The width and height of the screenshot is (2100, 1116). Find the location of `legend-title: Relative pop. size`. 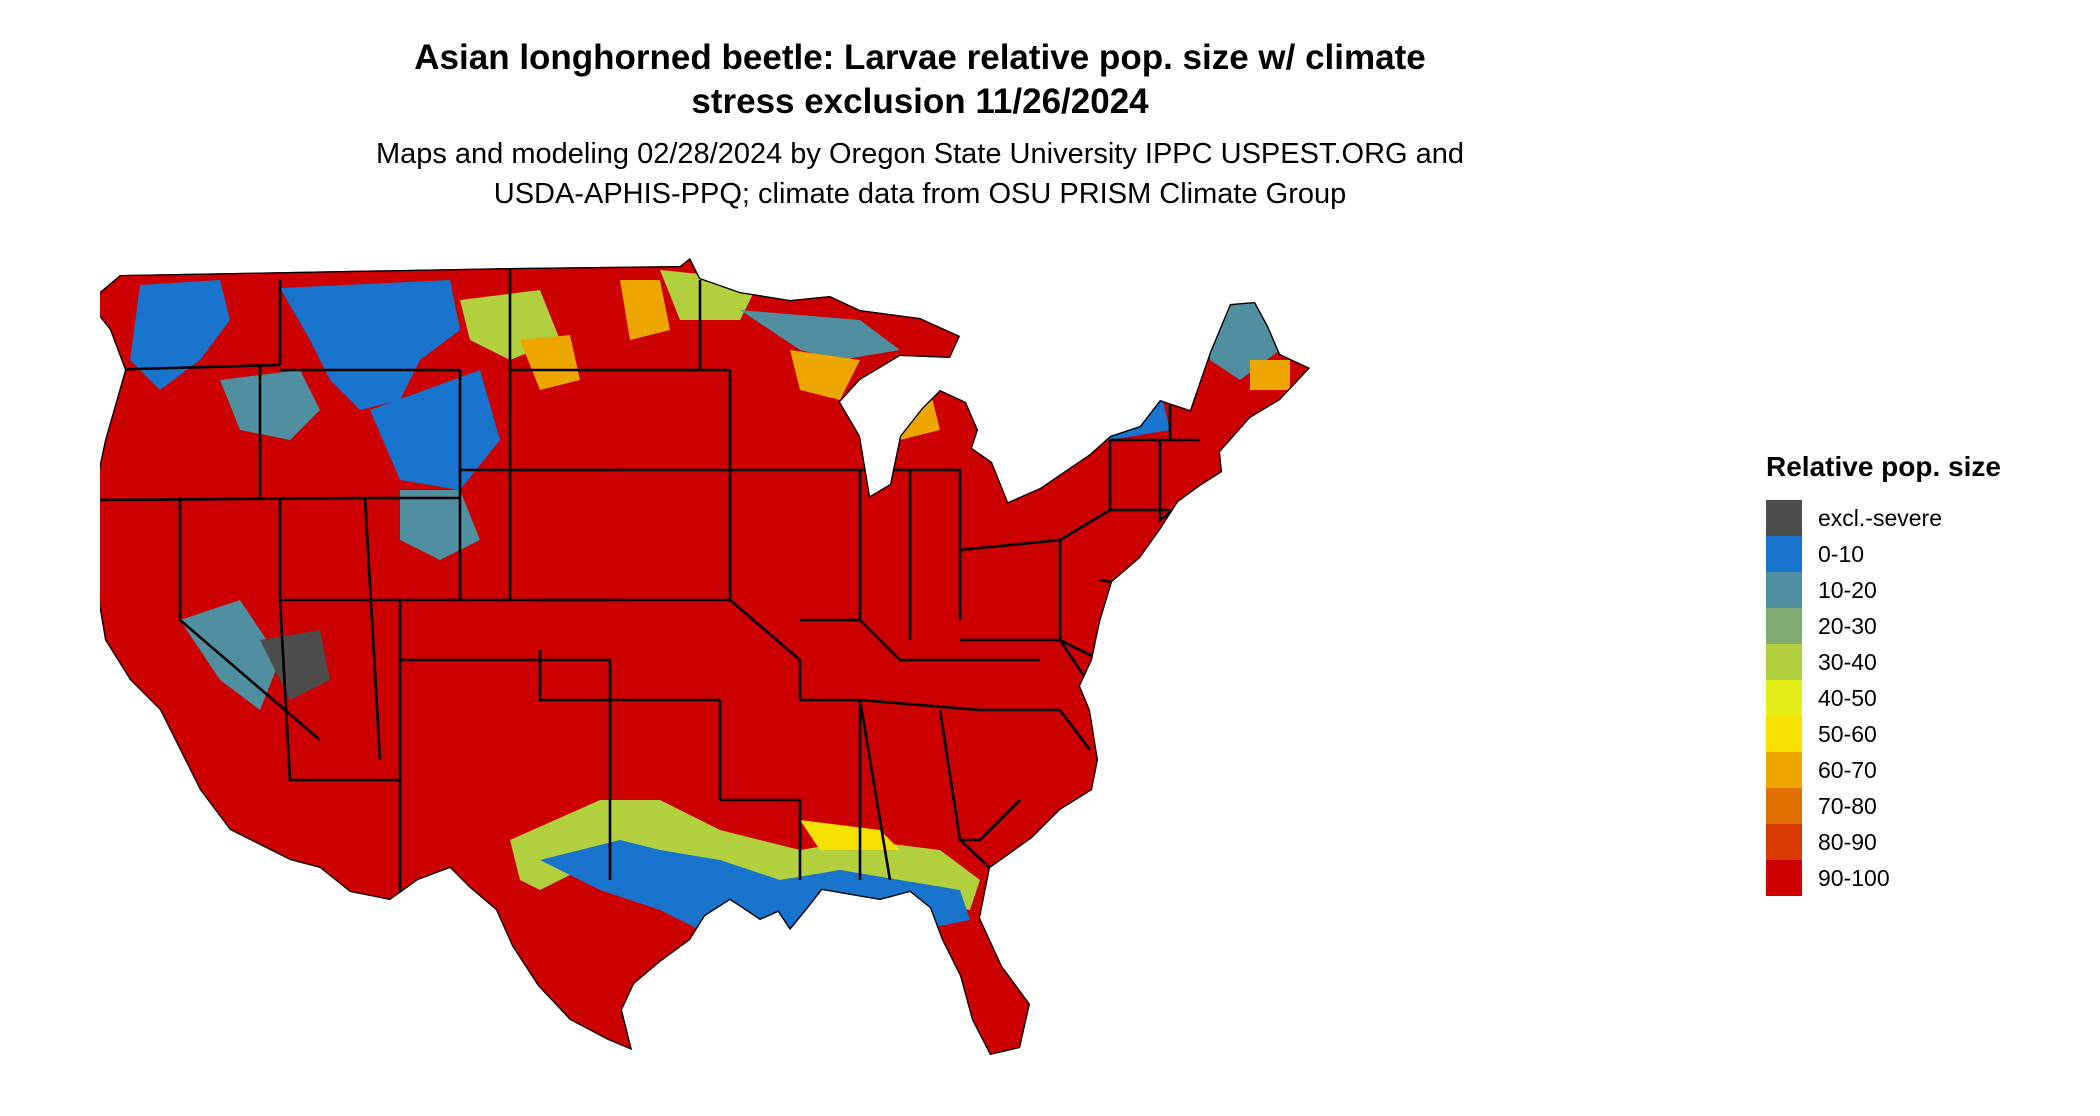

legend-title: Relative pop. size is located at coordinates (1883, 466).